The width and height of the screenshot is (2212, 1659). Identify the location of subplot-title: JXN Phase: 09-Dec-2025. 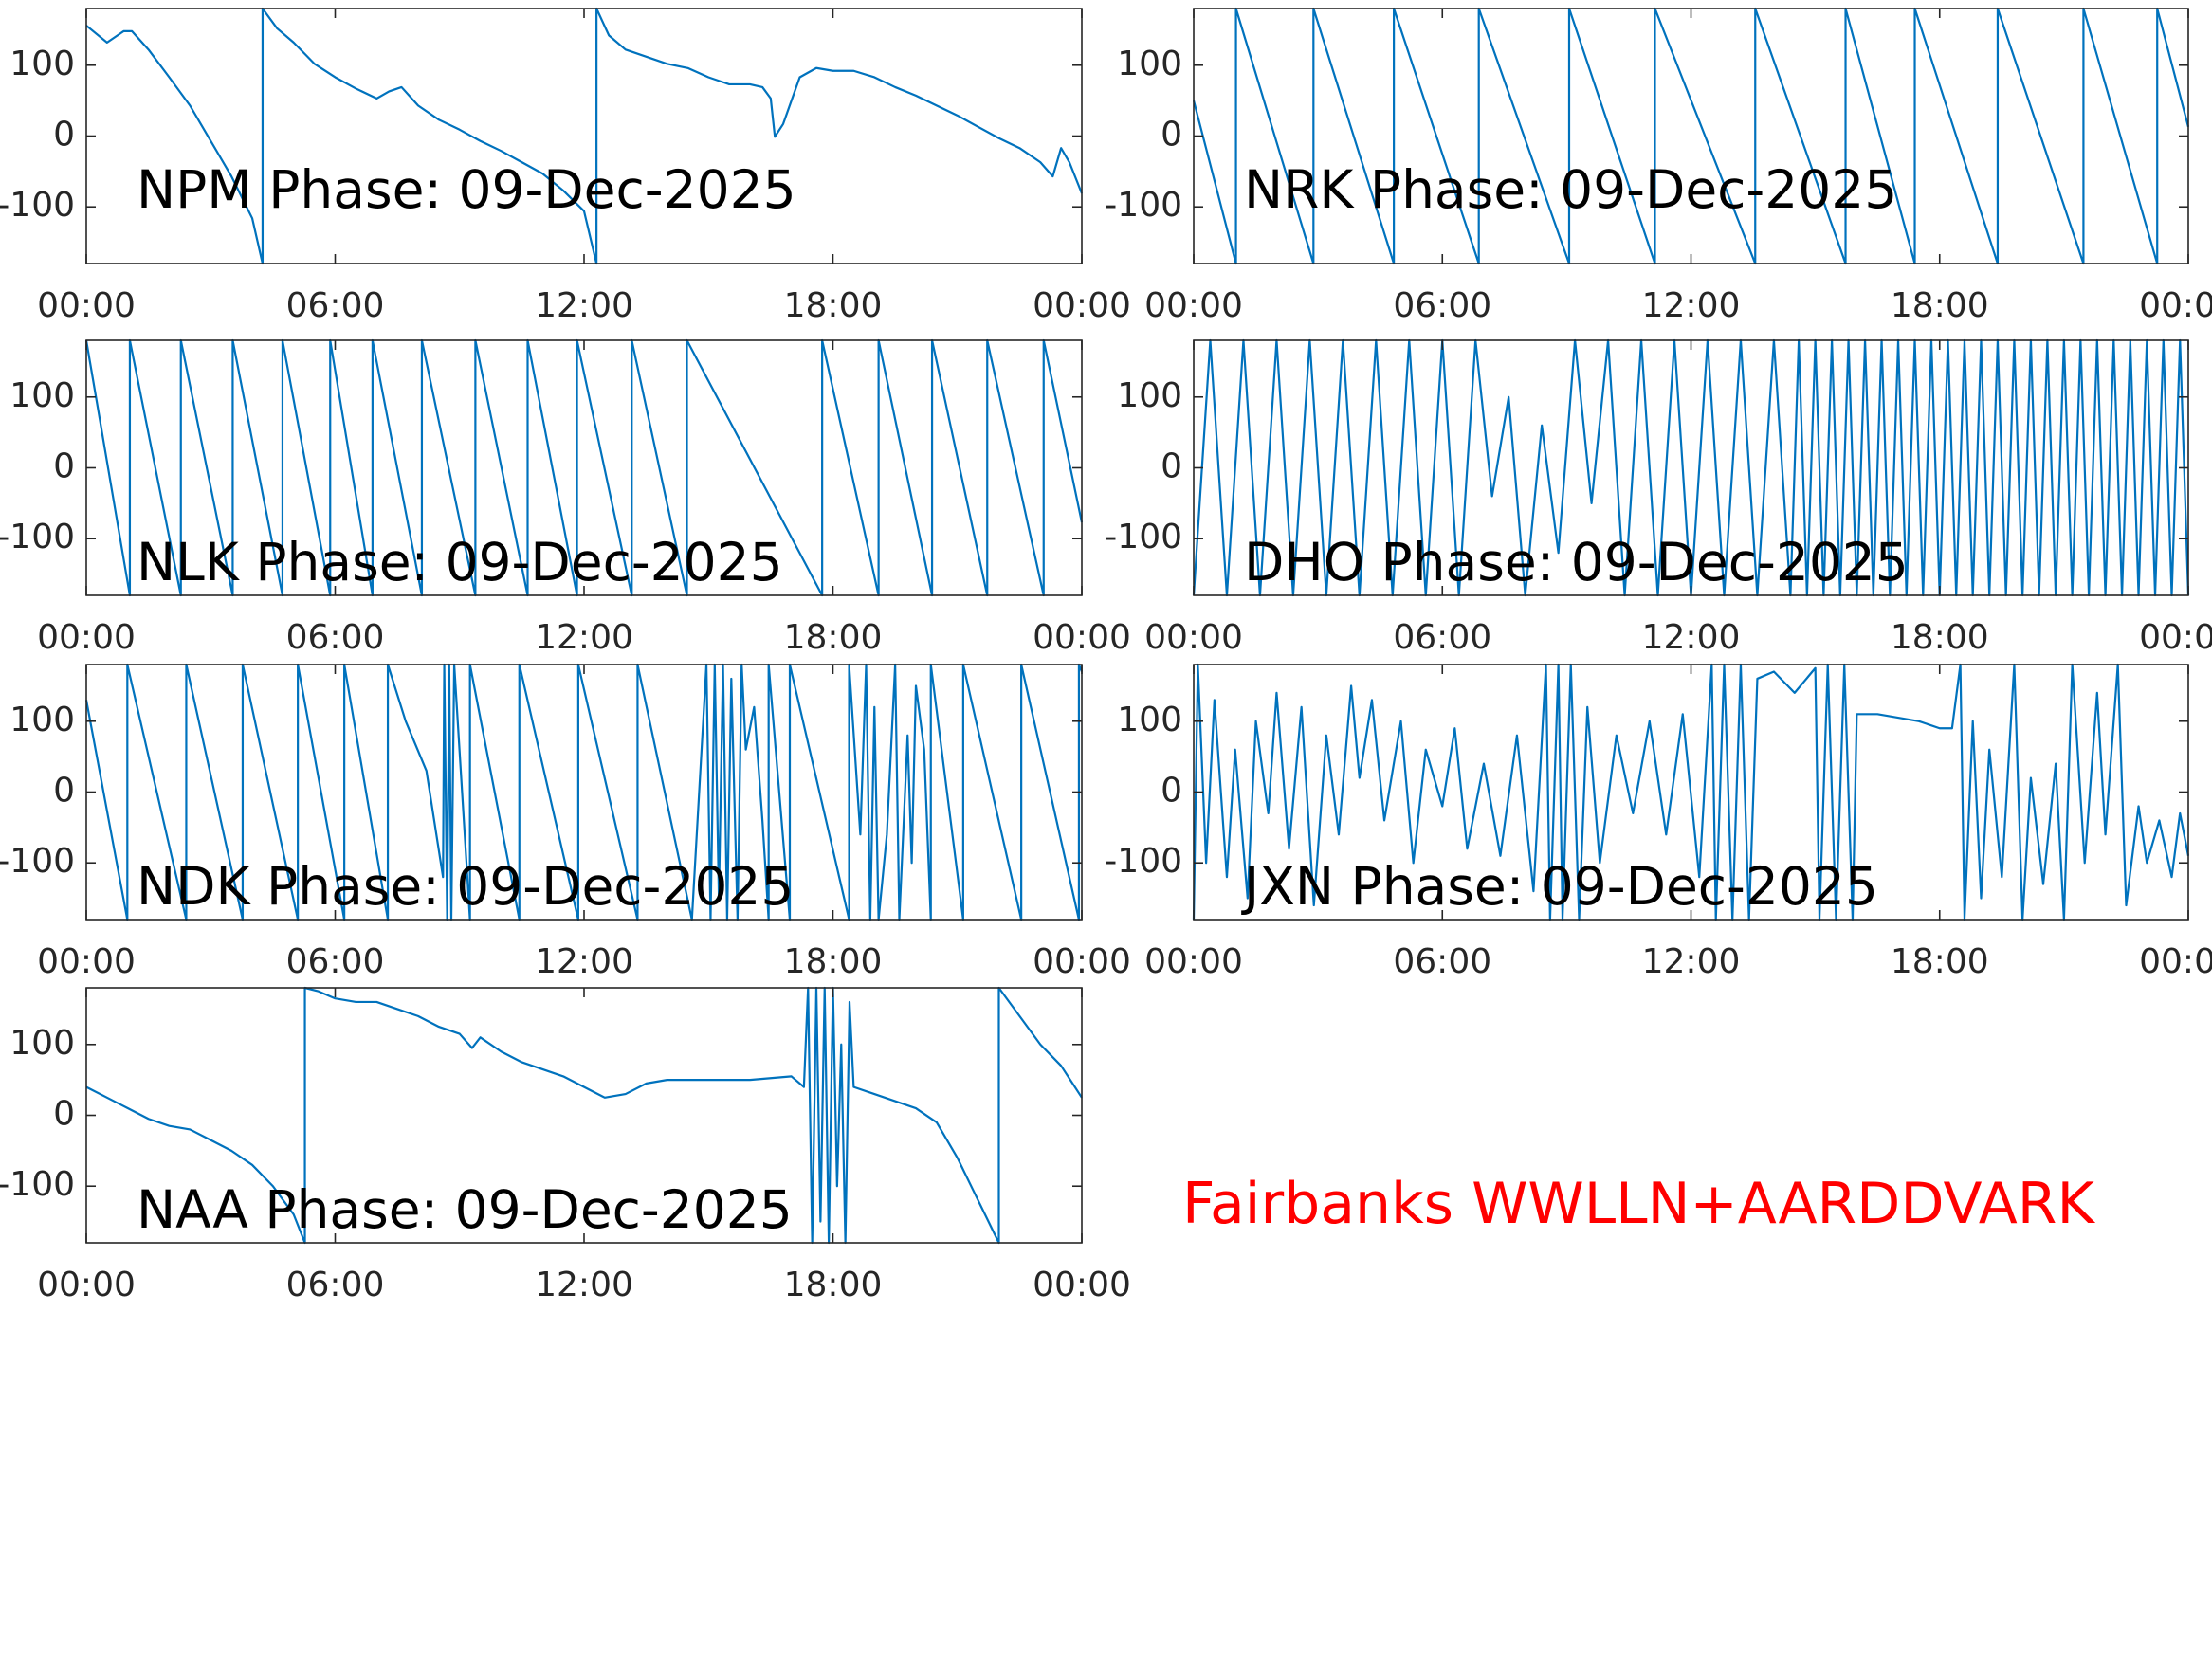
(1559, 886).